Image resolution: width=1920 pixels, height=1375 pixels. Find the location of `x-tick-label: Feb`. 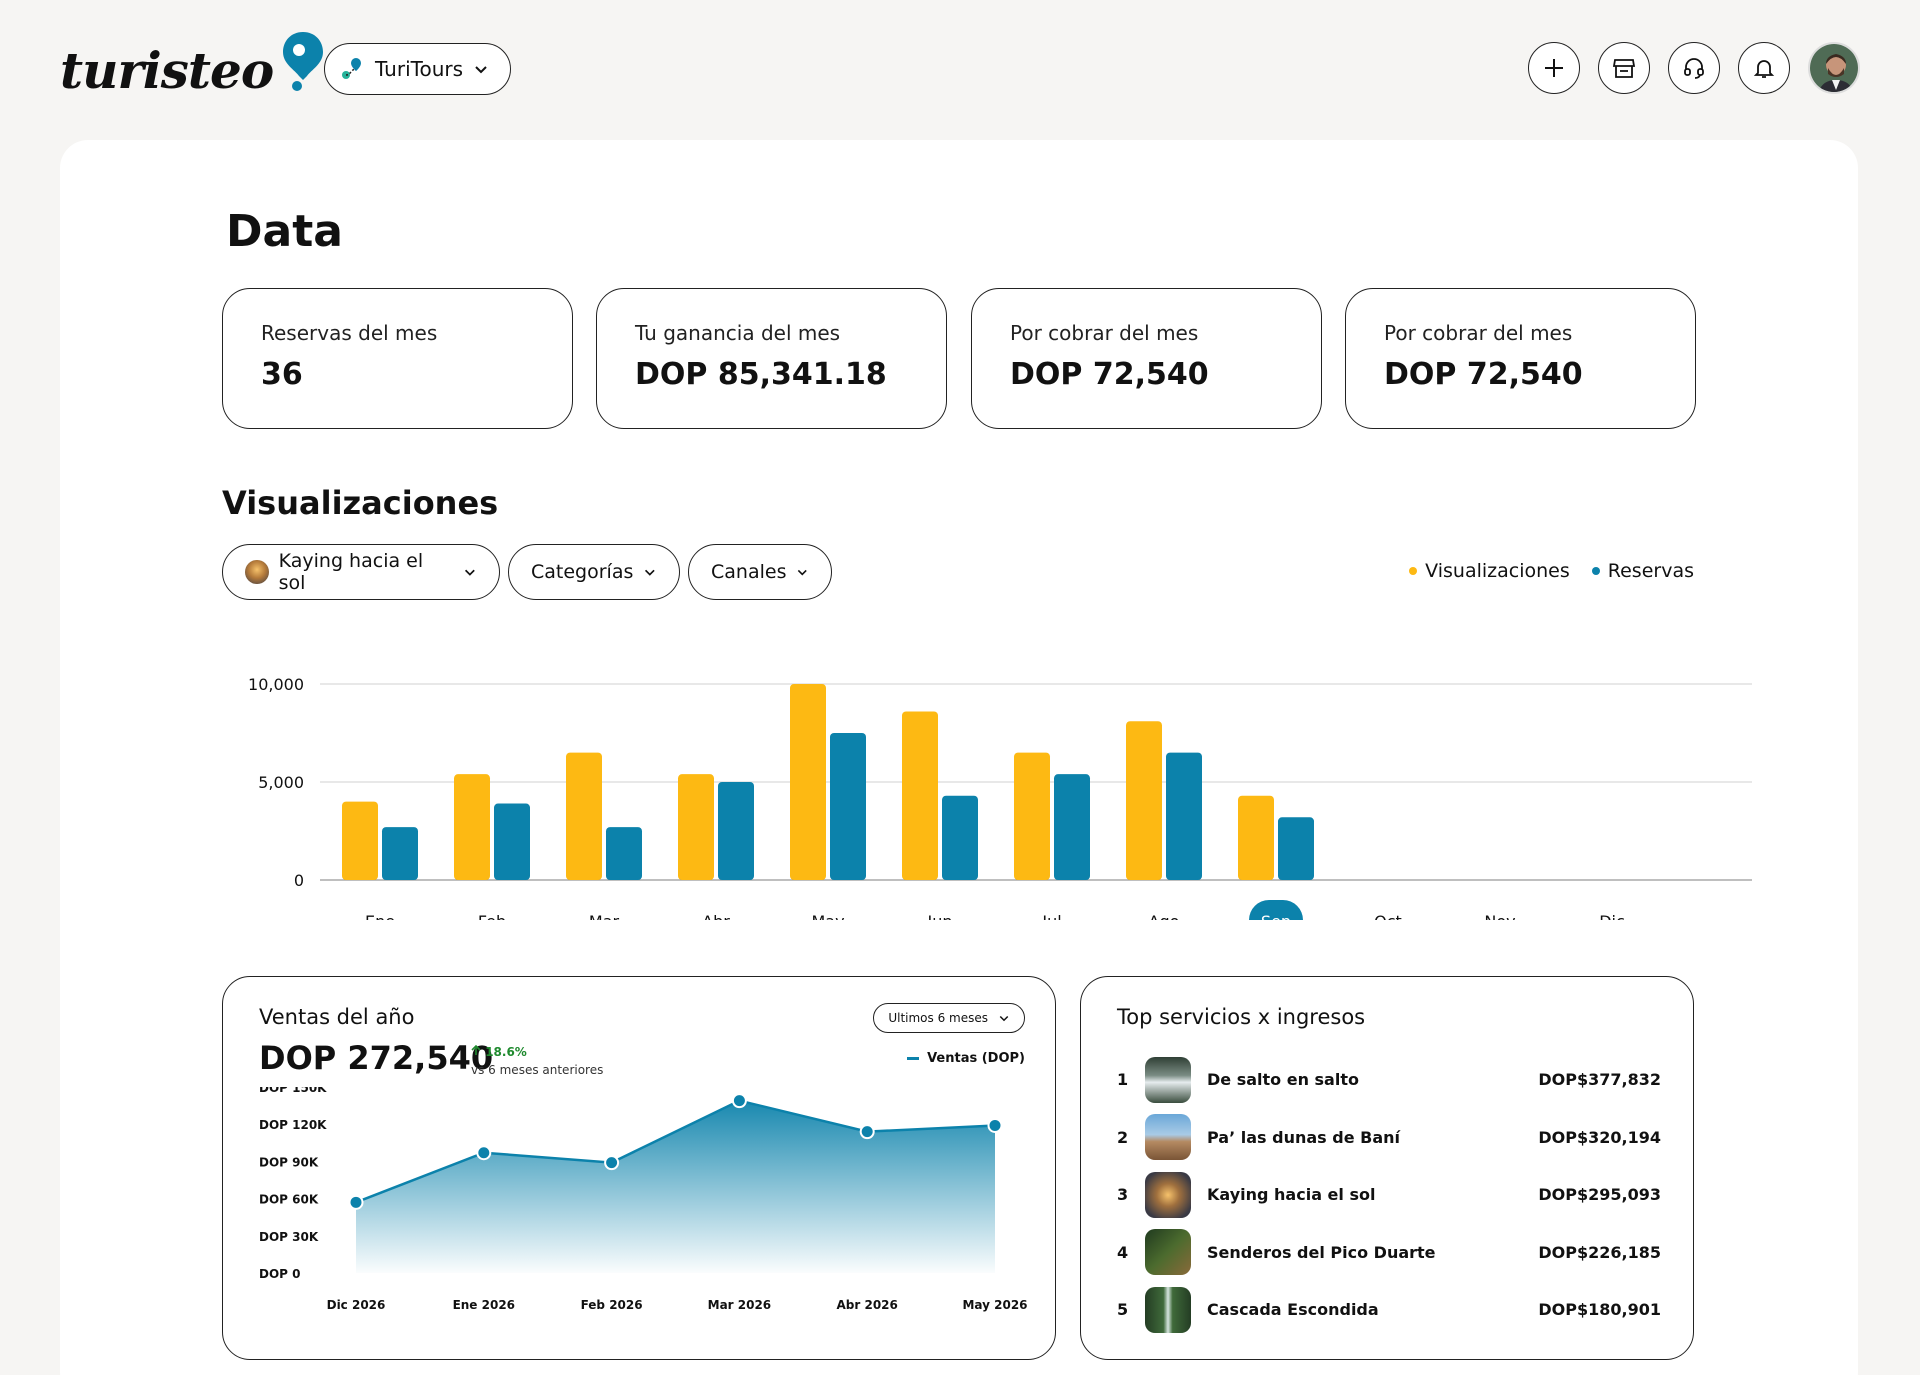

x-tick-label: Feb is located at coordinates (492, 916).